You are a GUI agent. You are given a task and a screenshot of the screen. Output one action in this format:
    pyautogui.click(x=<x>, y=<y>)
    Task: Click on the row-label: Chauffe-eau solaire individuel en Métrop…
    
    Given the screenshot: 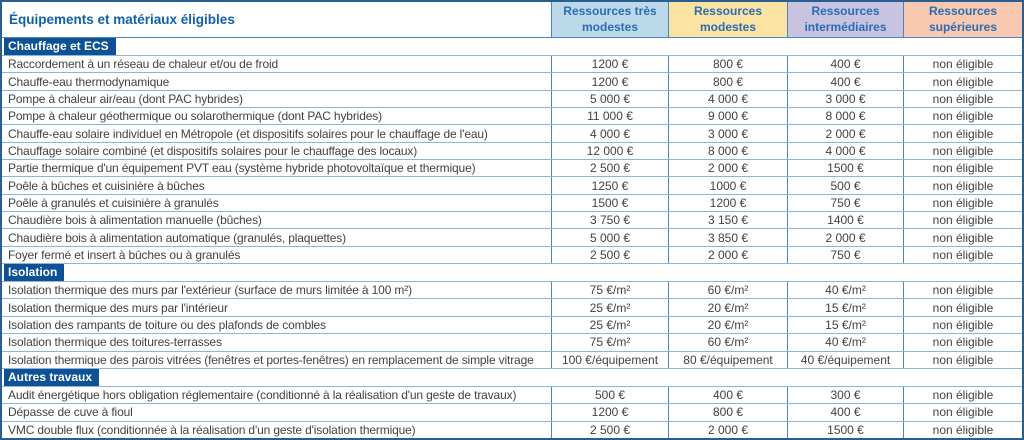 What is the action you would take?
    pyautogui.click(x=248, y=133)
    